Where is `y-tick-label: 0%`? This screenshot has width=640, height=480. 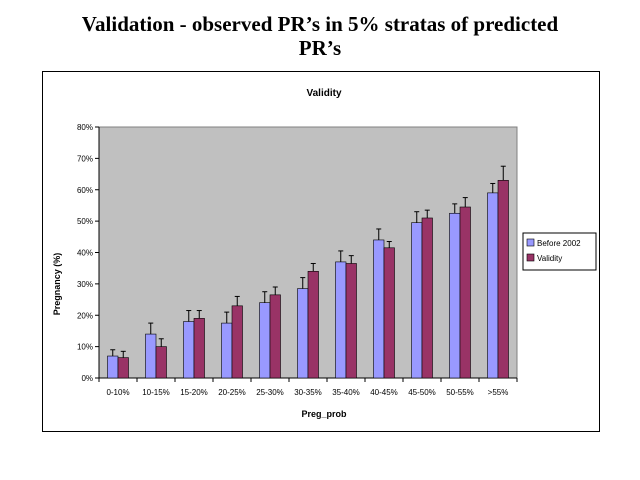 y-tick-label: 0% is located at coordinates (87, 378).